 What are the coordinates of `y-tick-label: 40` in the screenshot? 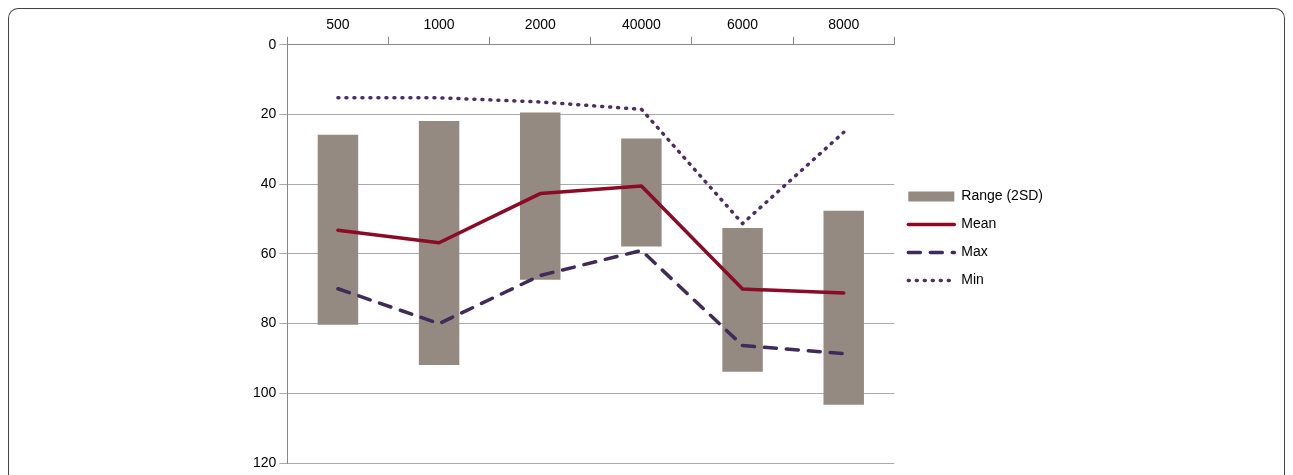 It's located at (268, 183).